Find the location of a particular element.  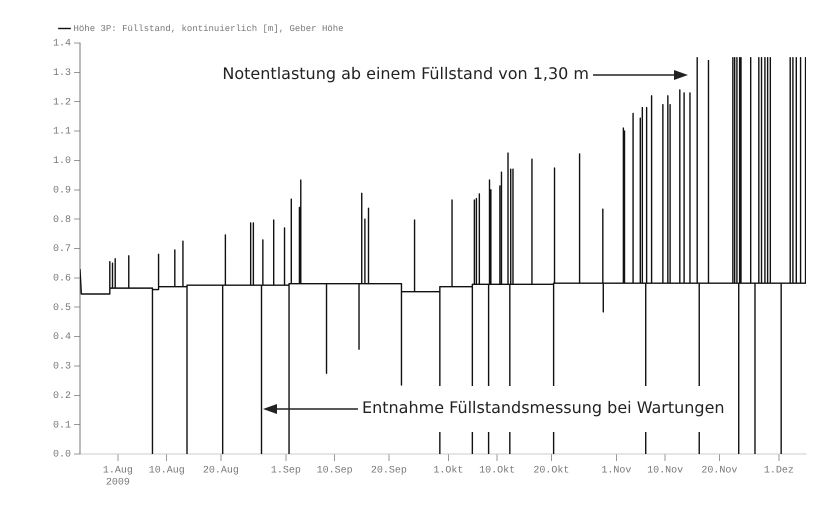

x-tick-label: 1.Okt is located at coordinates (448, 470).